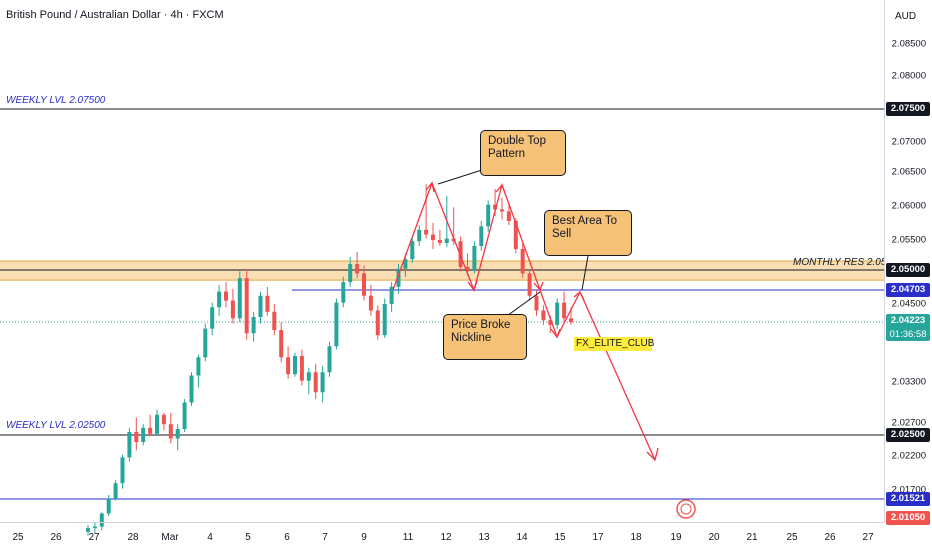 The height and width of the screenshot is (551, 932). What do you see at coordinates (56, 100) in the screenshot?
I see `weekly-level-label-top: WEEKLY LVL 2.07500` at bounding box center [56, 100].